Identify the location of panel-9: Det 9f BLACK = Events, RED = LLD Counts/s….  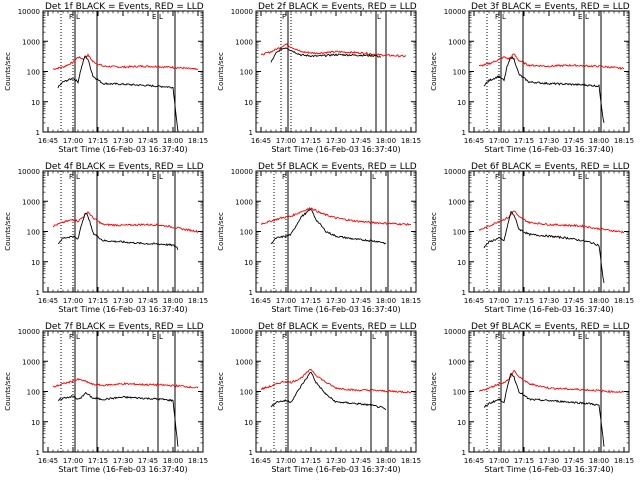
(532, 398).